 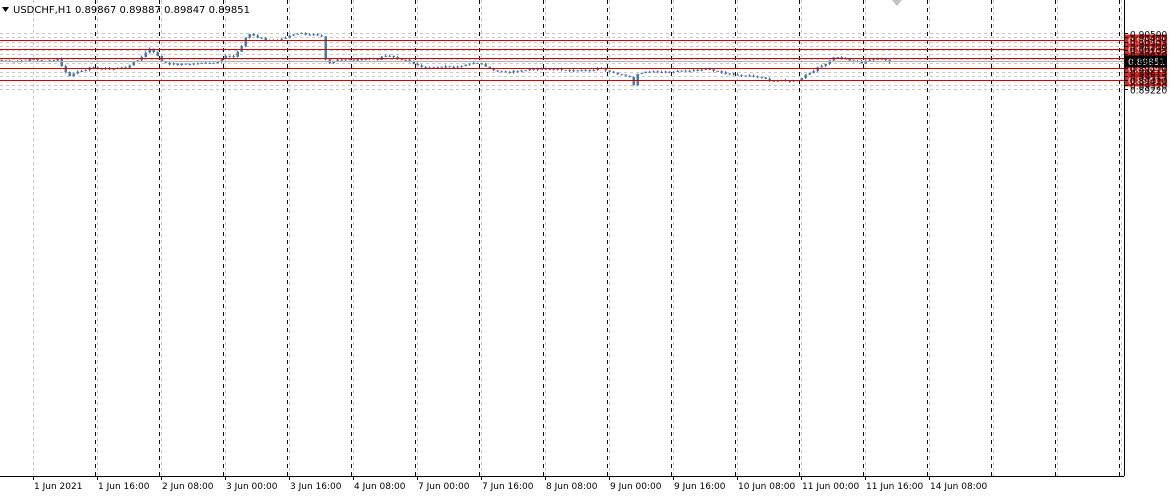 What do you see at coordinates (897, 3) in the screenshot?
I see `chart-shift-marker-icon` at bounding box center [897, 3].